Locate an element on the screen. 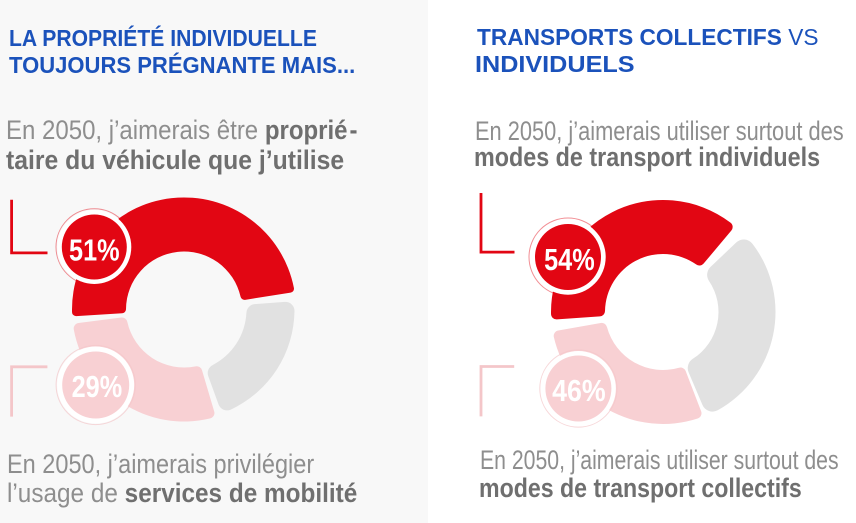 Image resolution: width=856 pixels, height=523 pixels. svg-text: 46% is located at coordinates (579, 390).